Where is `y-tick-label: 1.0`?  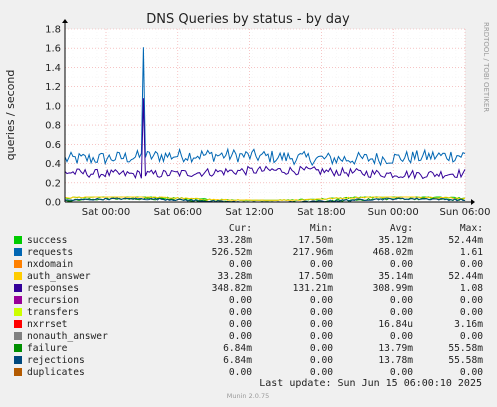
y-tick-label: 1.0 is located at coordinates (53, 106).